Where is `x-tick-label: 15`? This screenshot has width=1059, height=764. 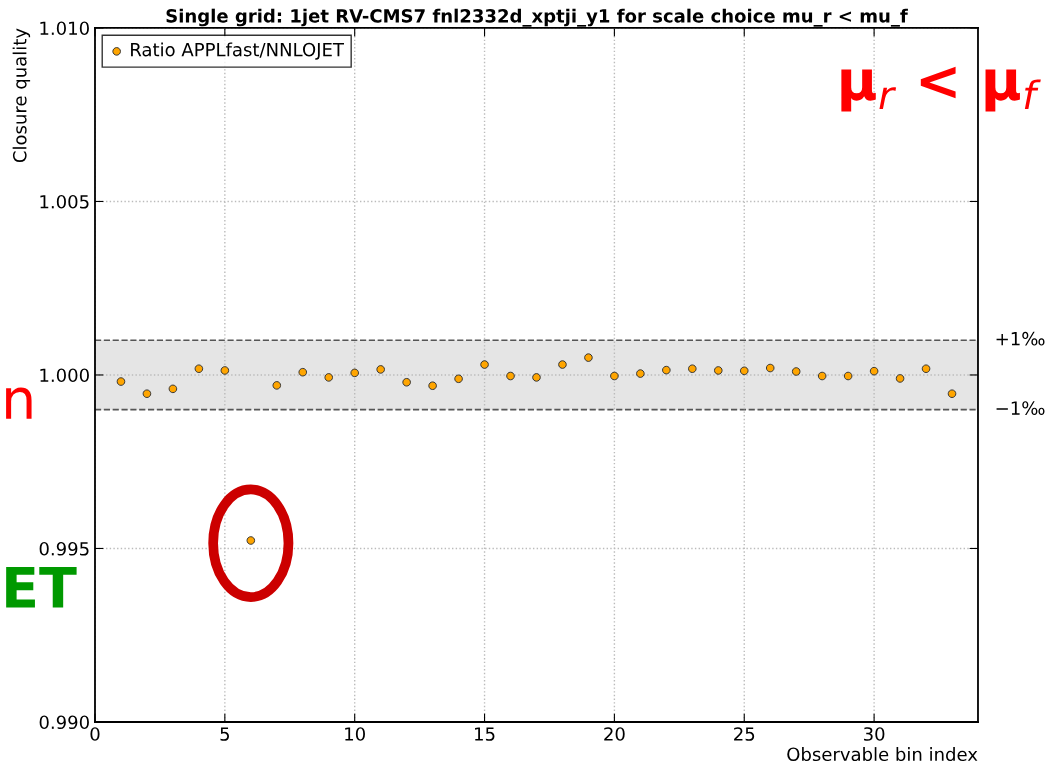 x-tick-label: 15 is located at coordinates (485, 734).